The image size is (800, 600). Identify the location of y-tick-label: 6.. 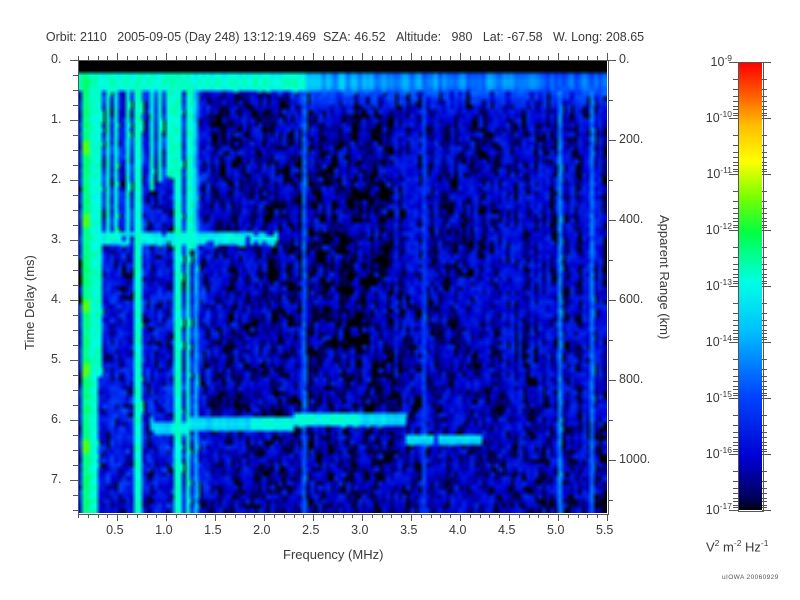
(56, 419).